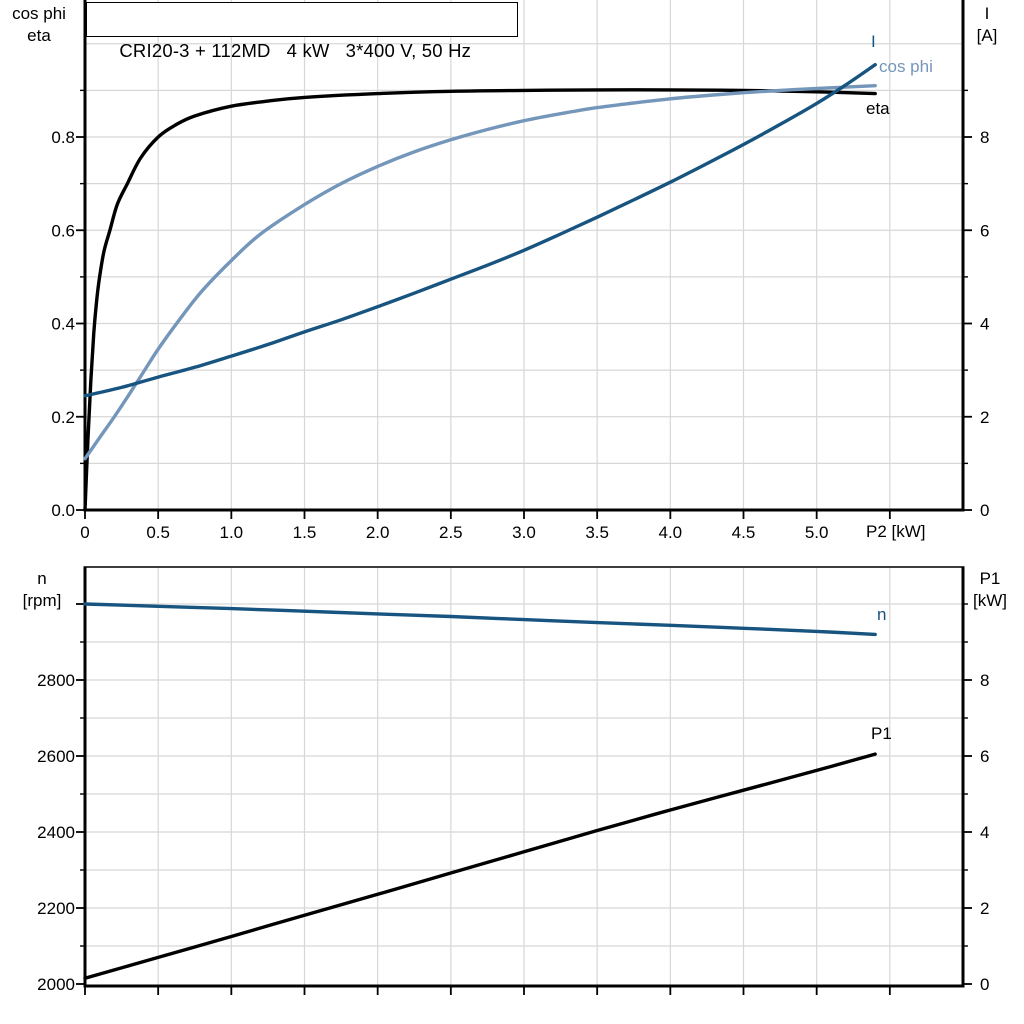  I want to click on bottom-chart-right-axis-title: P1 [kW], so click(990, 590).